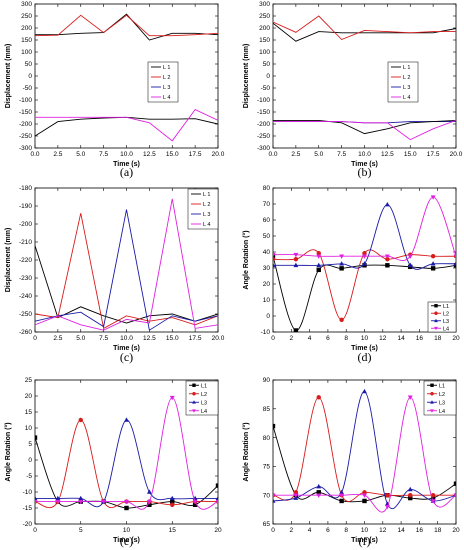  I want to click on y-tick-label: -200, so click(25, 224).